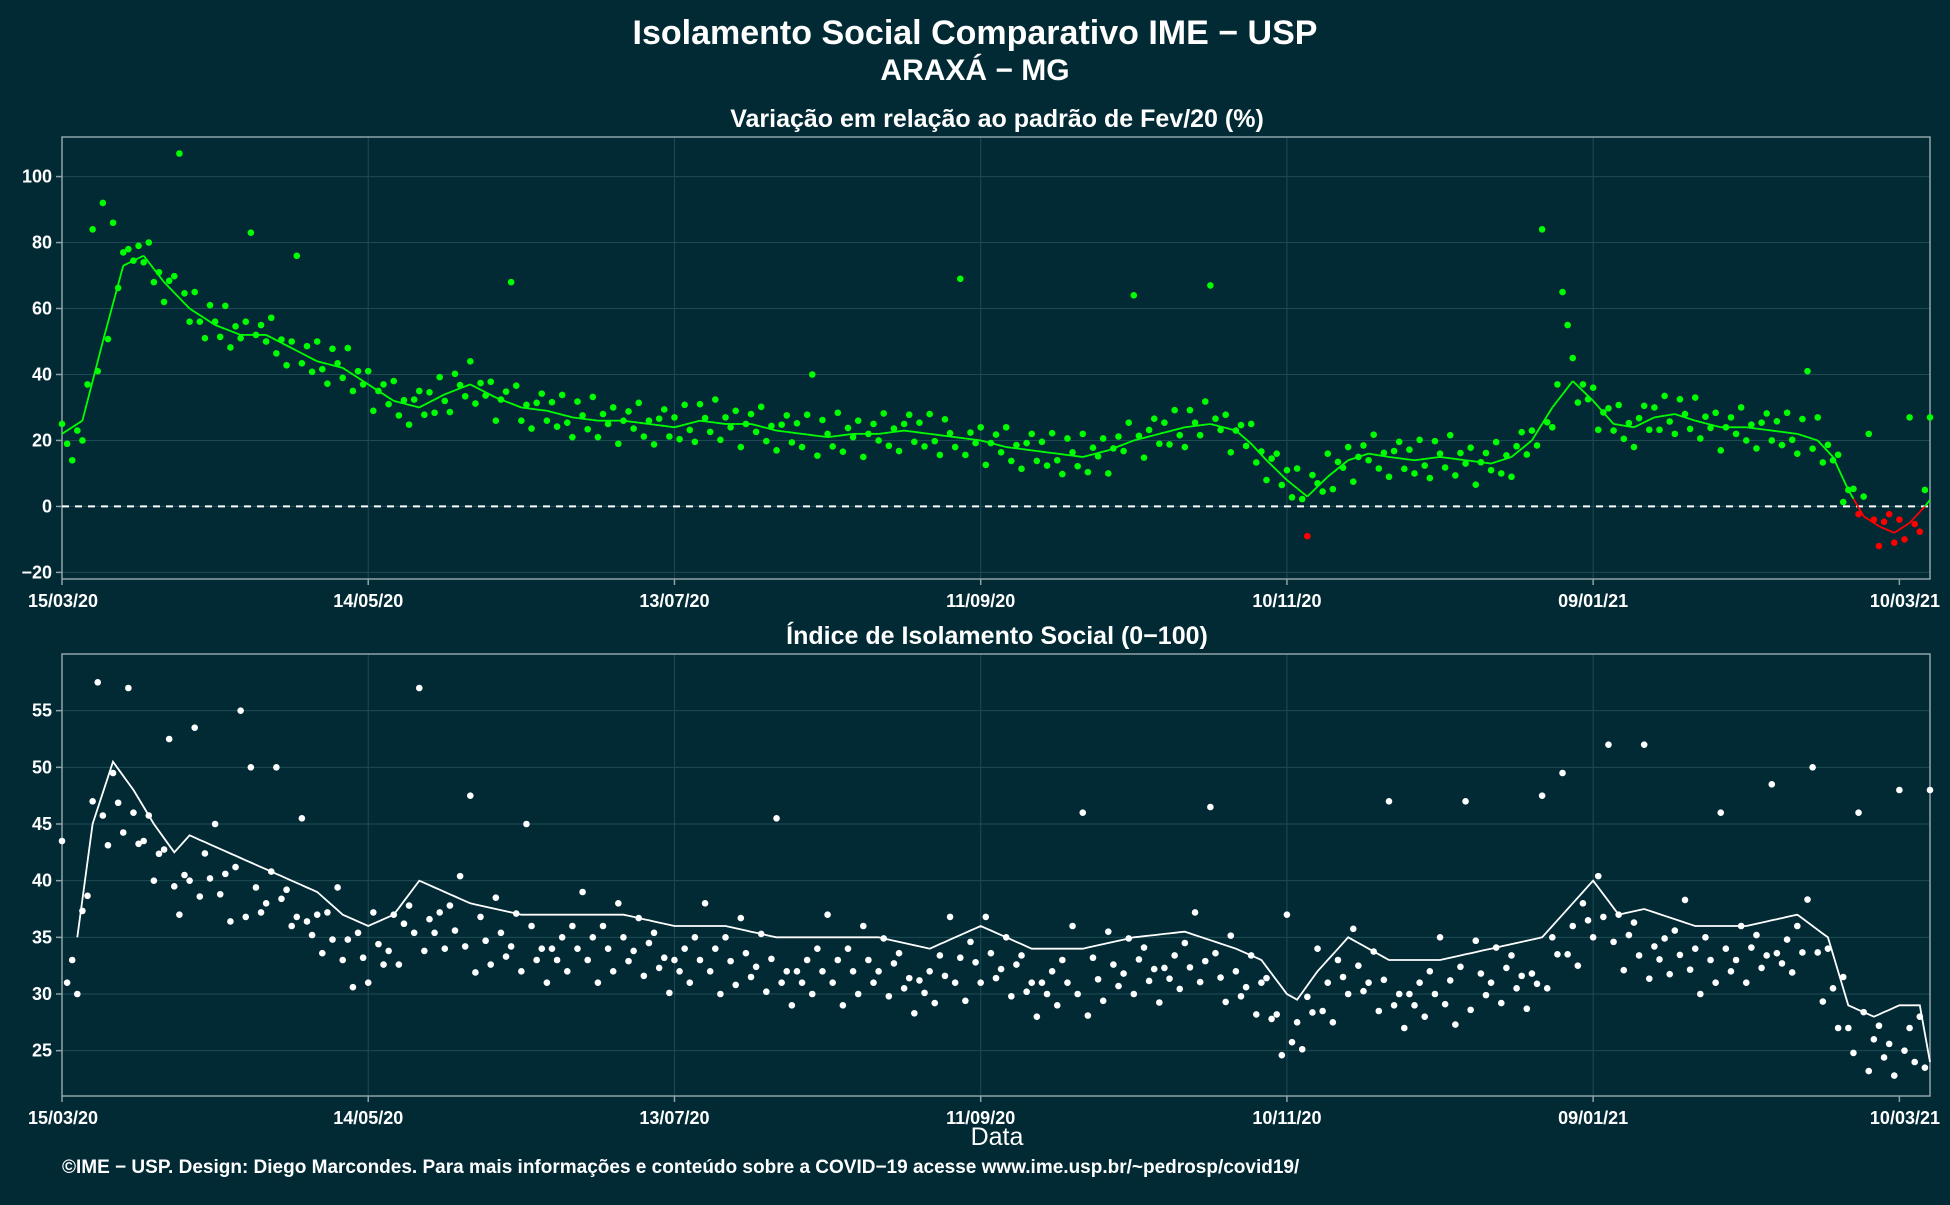 The height and width of the screenshot is (1205, 1950). Describe the element at coordinates (470, 795) in the screenshot. I see `data-point-outlier` at that location.